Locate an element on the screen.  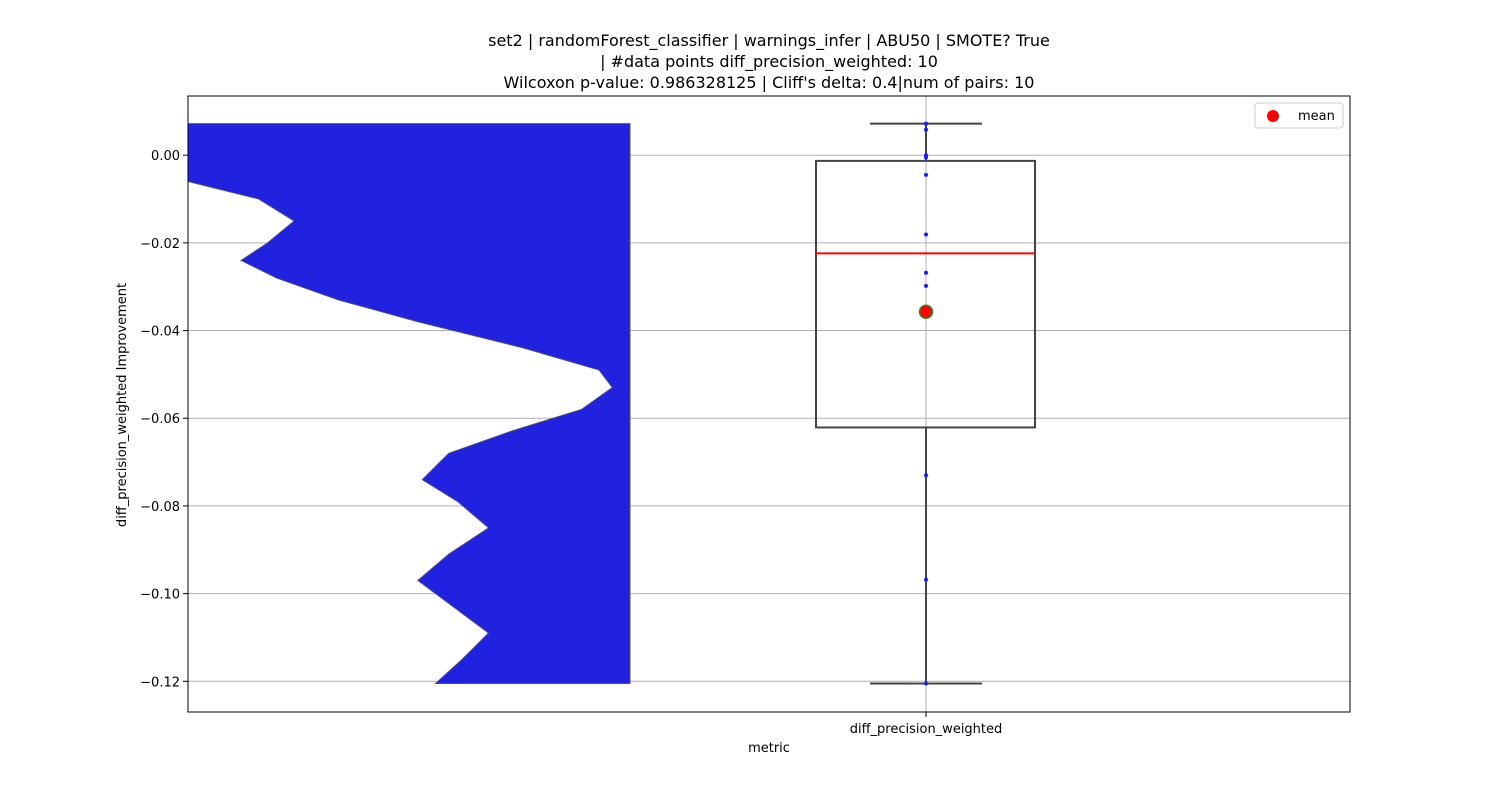
legend-mean-label: mean is located at coordinates (1316, 116).